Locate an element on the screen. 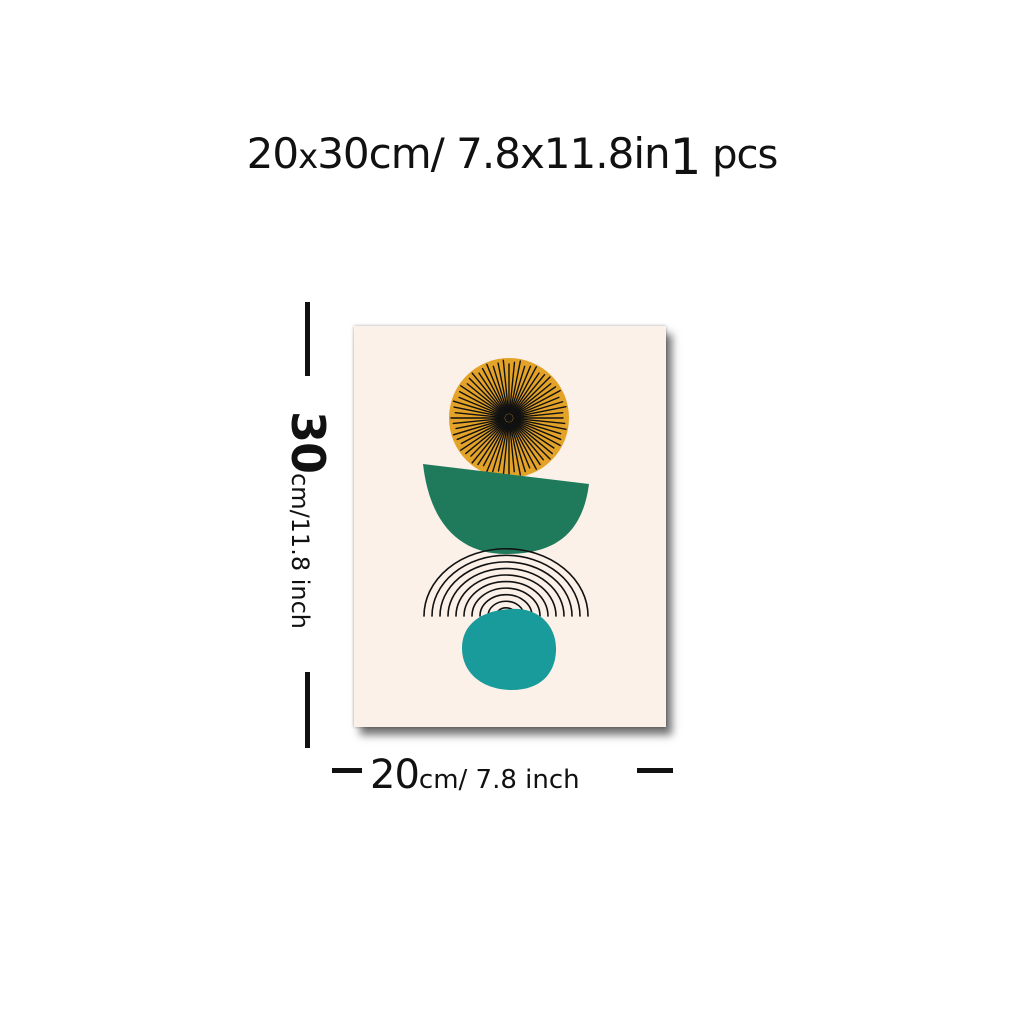 This screenshot has height=1024, width=1024. teal-circle is located at coordinates (509, 649).